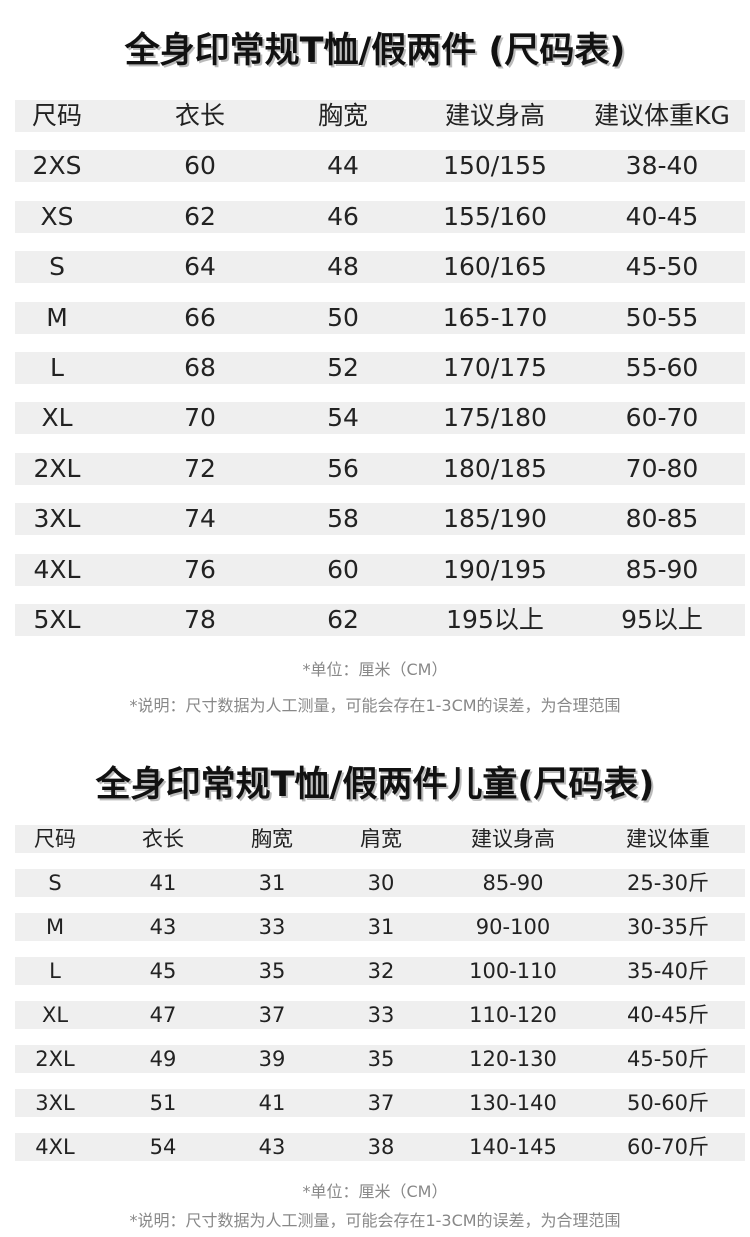 This screenshot has height=1237, width=750. What do you see at coordinates (343, 267) in the screenshot?
I see `table-cell: 48` at bounding box center [343, 267].